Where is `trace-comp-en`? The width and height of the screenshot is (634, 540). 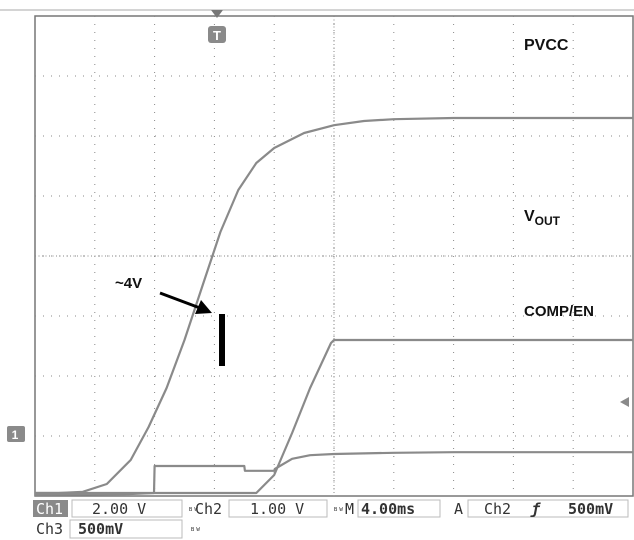
trace-comp-en is located at coordinates (333, 473).